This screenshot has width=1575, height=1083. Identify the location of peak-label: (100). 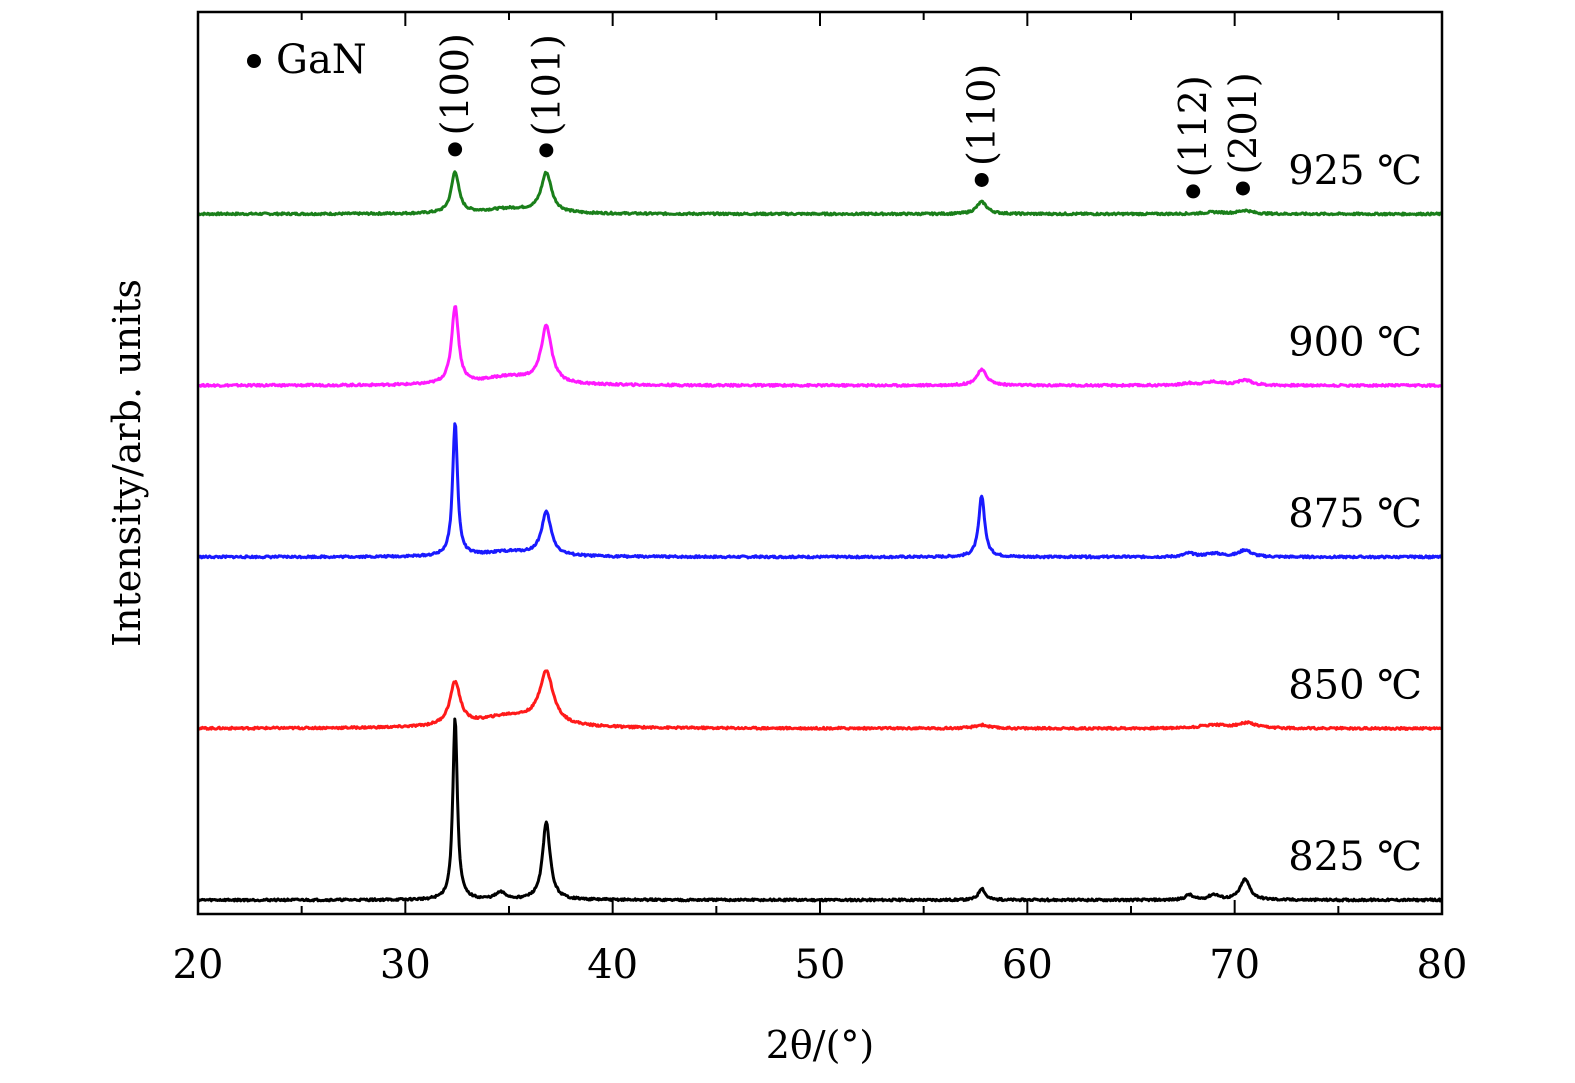
(455, 84).